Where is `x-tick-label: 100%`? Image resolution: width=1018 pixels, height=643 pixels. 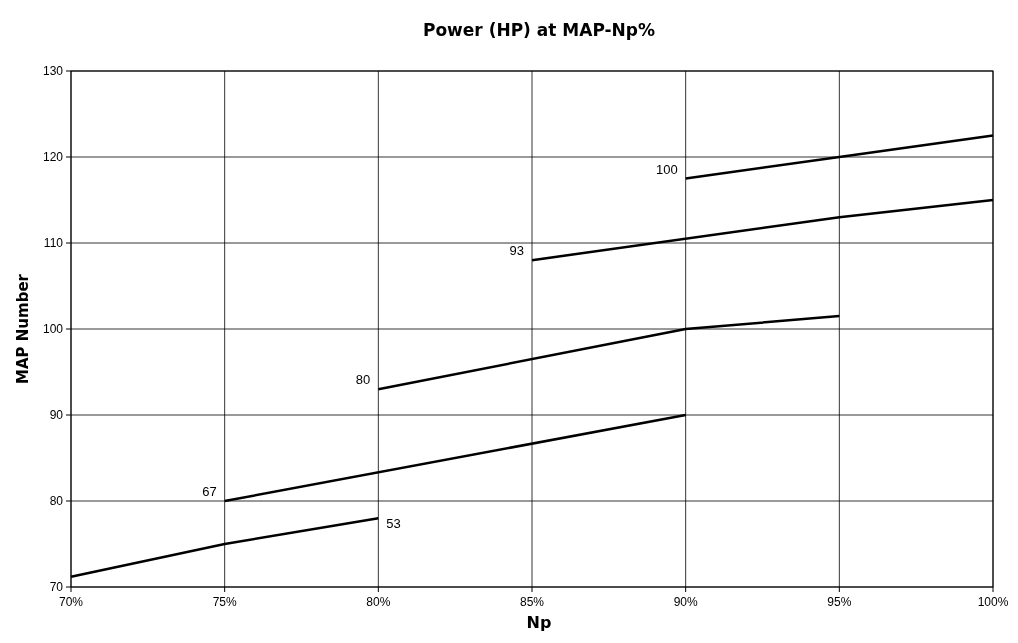
x-tick-label: 100% is located at coordinates (993, 602).